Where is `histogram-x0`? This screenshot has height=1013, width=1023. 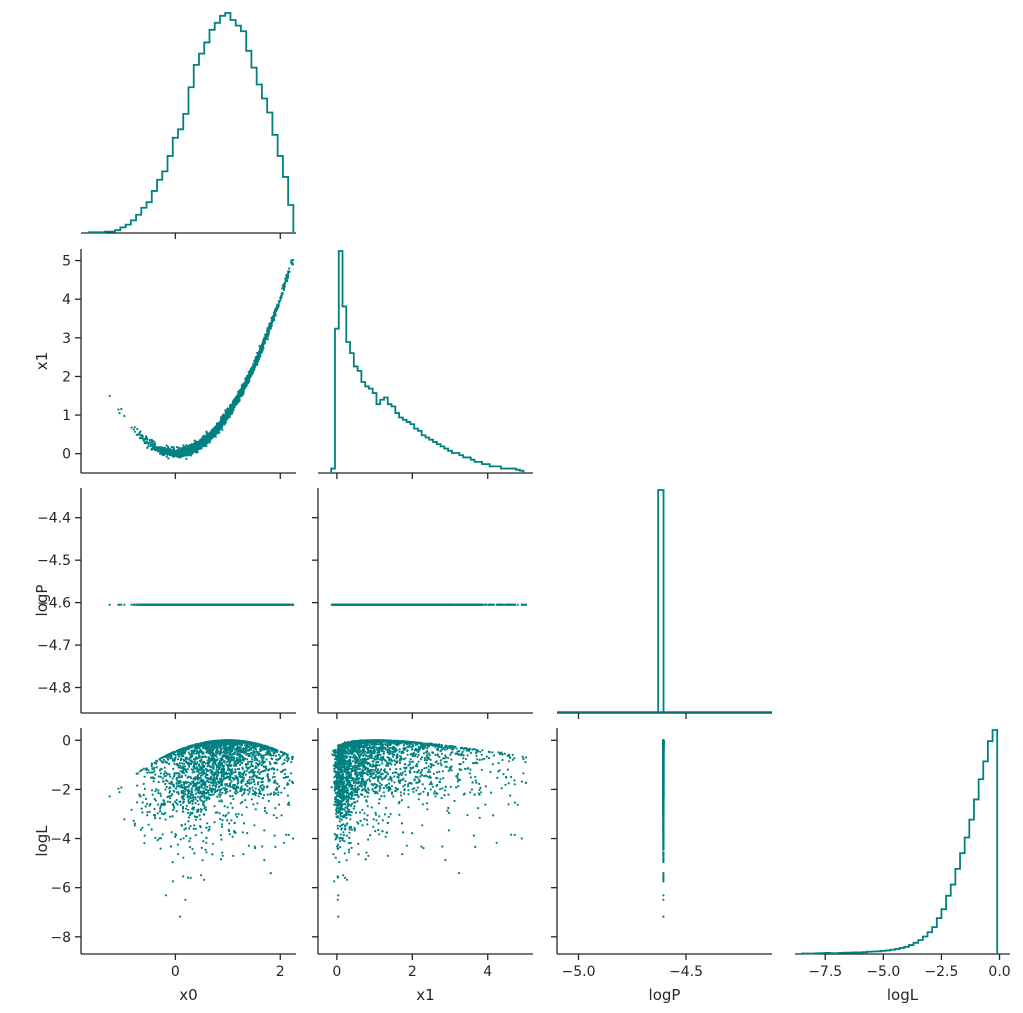 histogram-x0 is located at coordinates (191, 123).